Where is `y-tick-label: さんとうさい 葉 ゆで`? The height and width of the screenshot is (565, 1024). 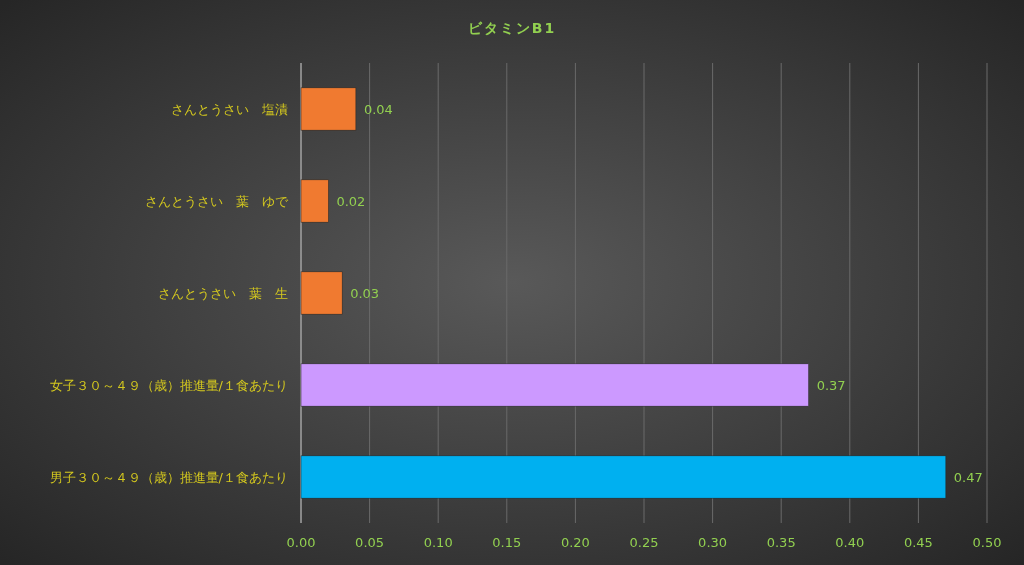
y-tick-label: さんとうさい 葉 ゆで is located at coordinates (217, 201).